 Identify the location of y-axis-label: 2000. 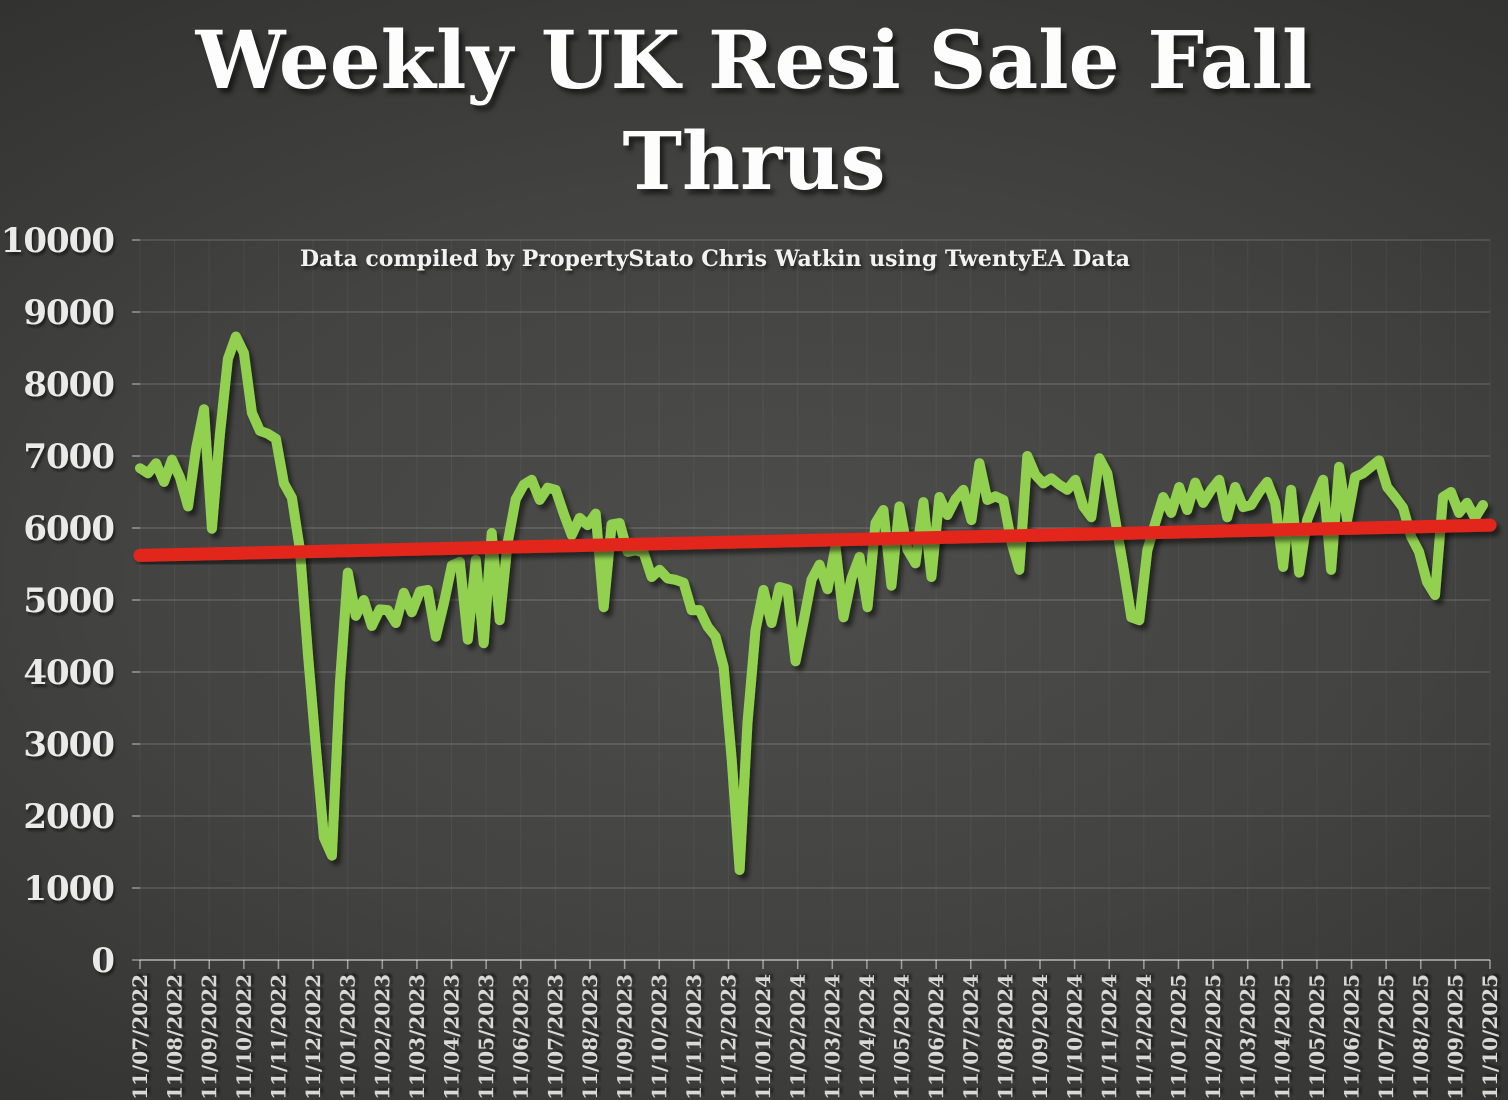
(68, 817).